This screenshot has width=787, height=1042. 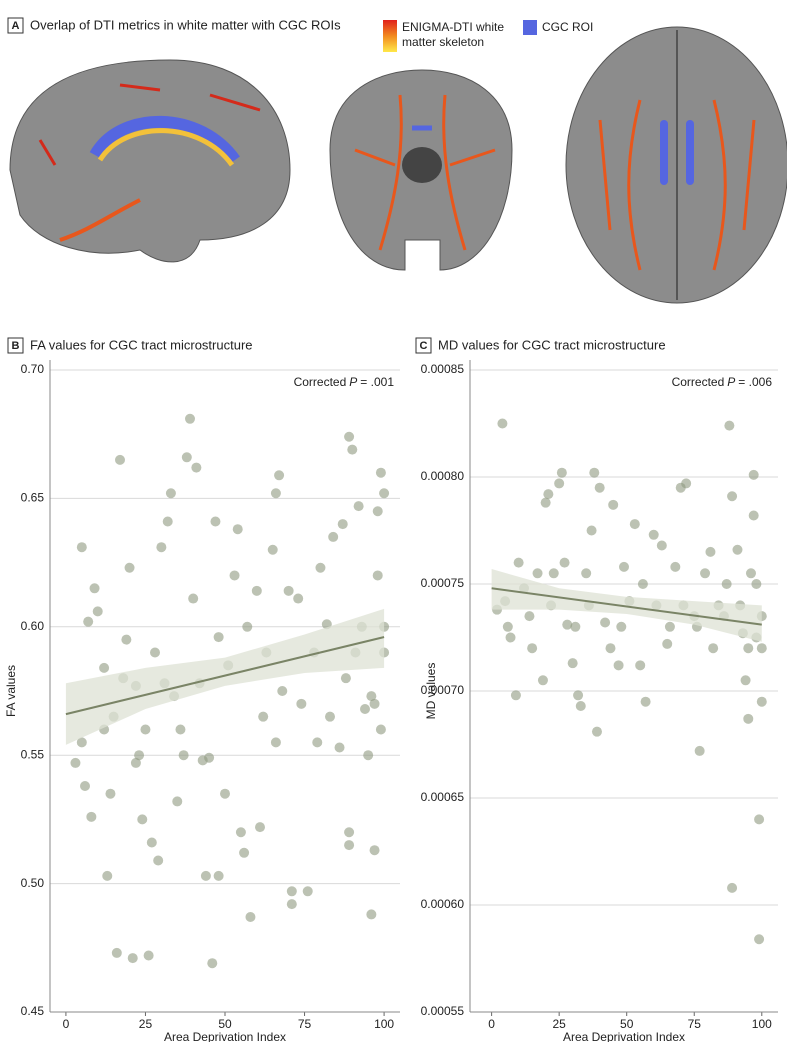 What do you see at coordinates (377, 382) in the screenshot?
I see `annotation-part: = .001` at bounding box center [377, 382].